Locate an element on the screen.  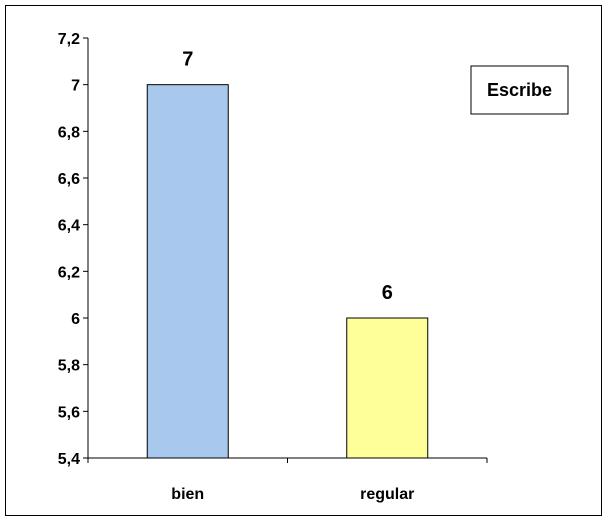
x-tick-label: bien is located at coordinates (187, 494).